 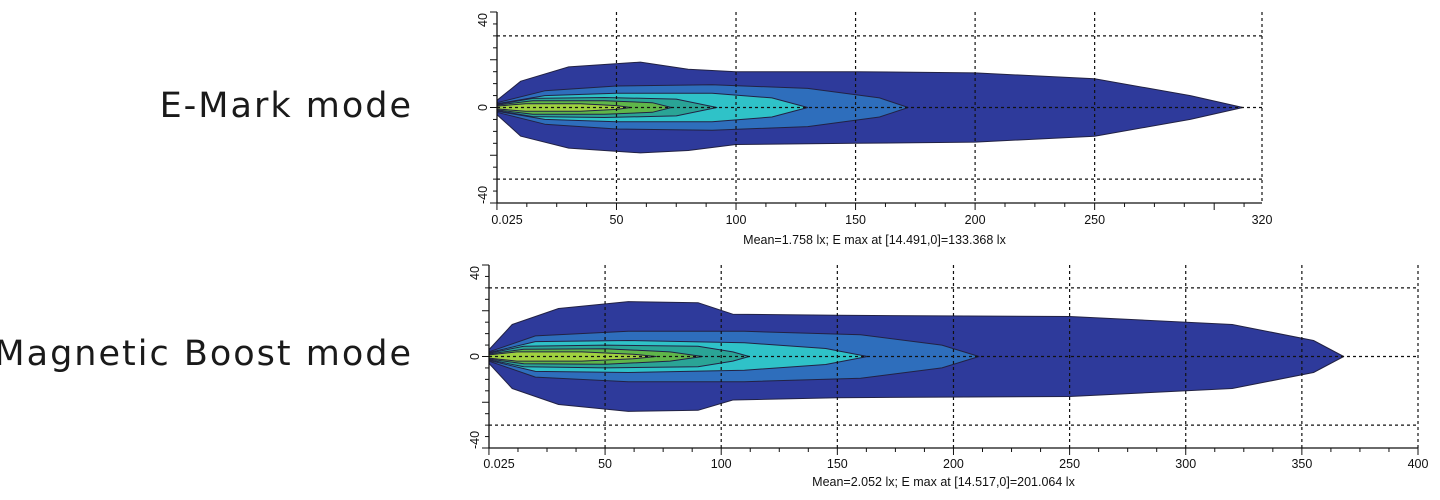 I want to click on x-tick-label-boost-3: 150, so click(x=837, y=464).